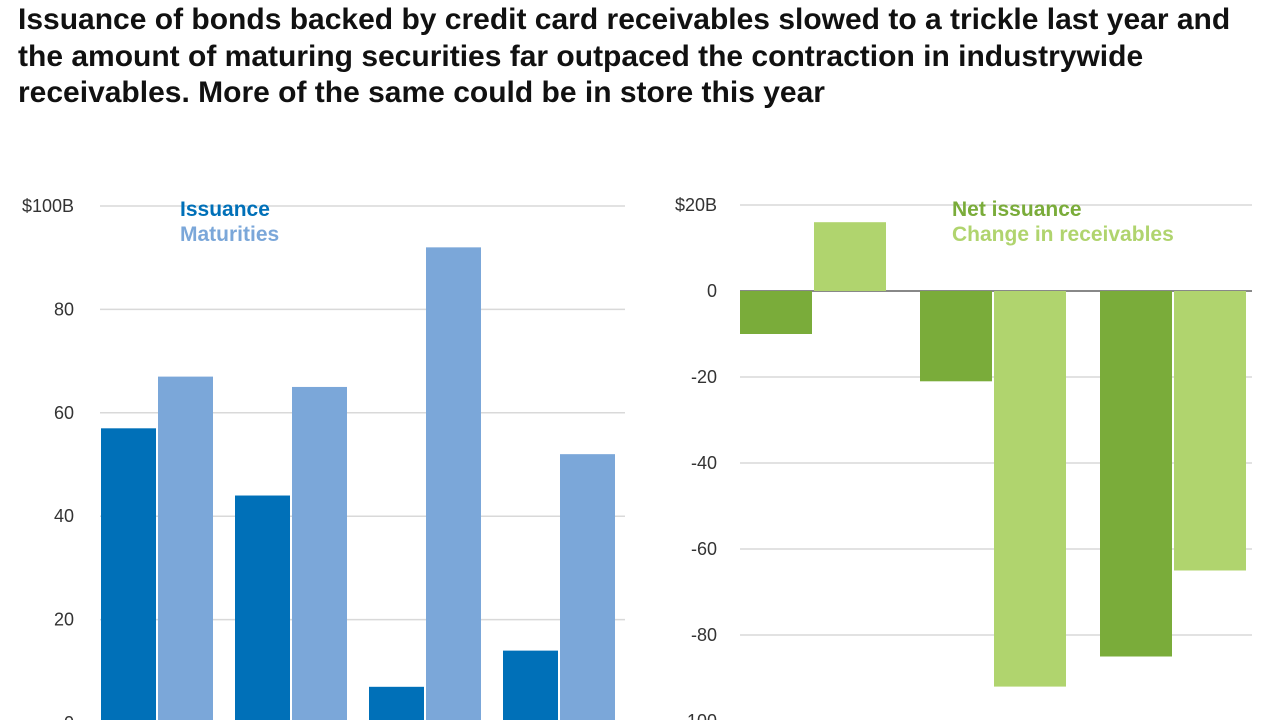  What do you see at coordinates (696, 205) in the screenshot?
I see `right-y-tick-label-6: $20B` at bounding box center [696, 205].